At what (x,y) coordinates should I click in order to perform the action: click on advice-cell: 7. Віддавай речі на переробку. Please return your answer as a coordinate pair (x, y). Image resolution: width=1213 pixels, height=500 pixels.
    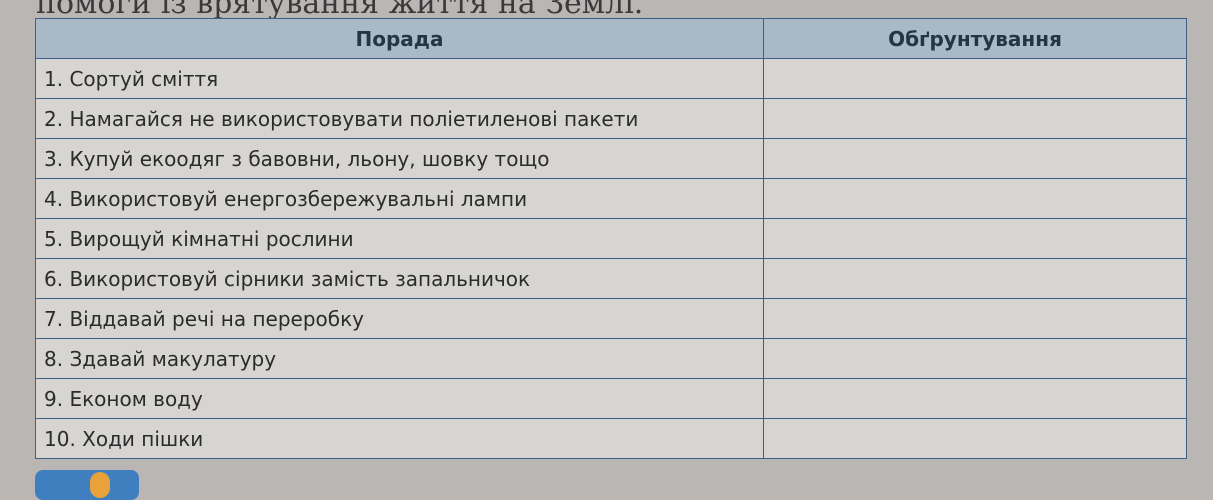
    Looking at the image, I should click on (399, 318).